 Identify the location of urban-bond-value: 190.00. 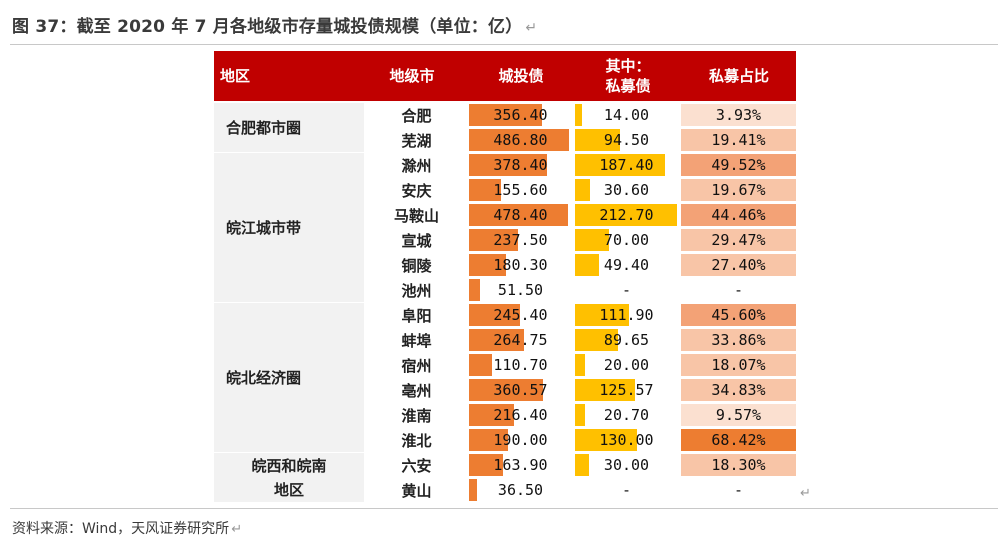
(520, 440).